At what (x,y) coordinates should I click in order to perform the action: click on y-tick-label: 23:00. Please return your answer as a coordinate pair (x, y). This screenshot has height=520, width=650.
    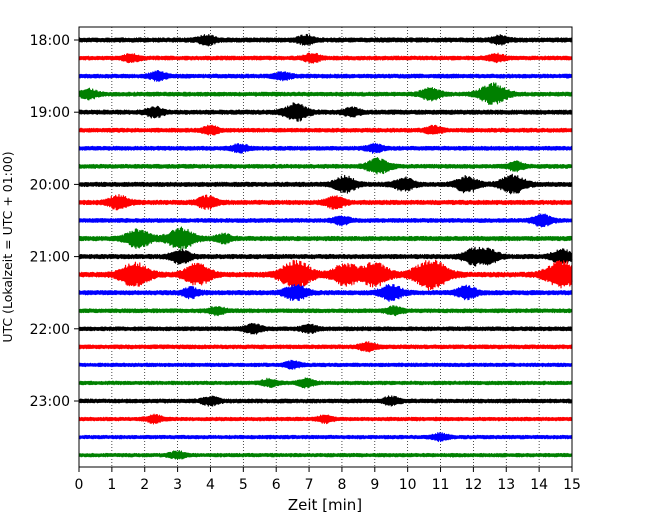
    Looking at the image, I should click on (50, 402).